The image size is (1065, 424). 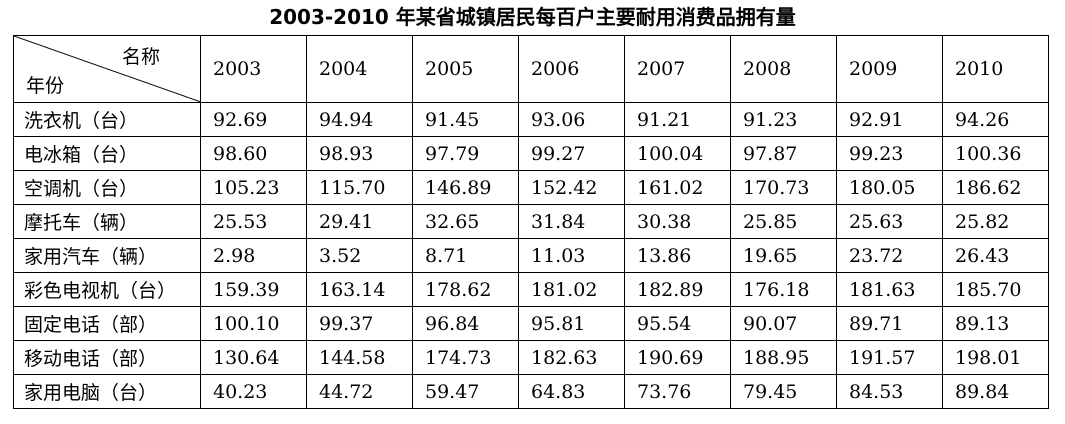 I want to click on value-cell: 89.71, so click(x=889, y=323).